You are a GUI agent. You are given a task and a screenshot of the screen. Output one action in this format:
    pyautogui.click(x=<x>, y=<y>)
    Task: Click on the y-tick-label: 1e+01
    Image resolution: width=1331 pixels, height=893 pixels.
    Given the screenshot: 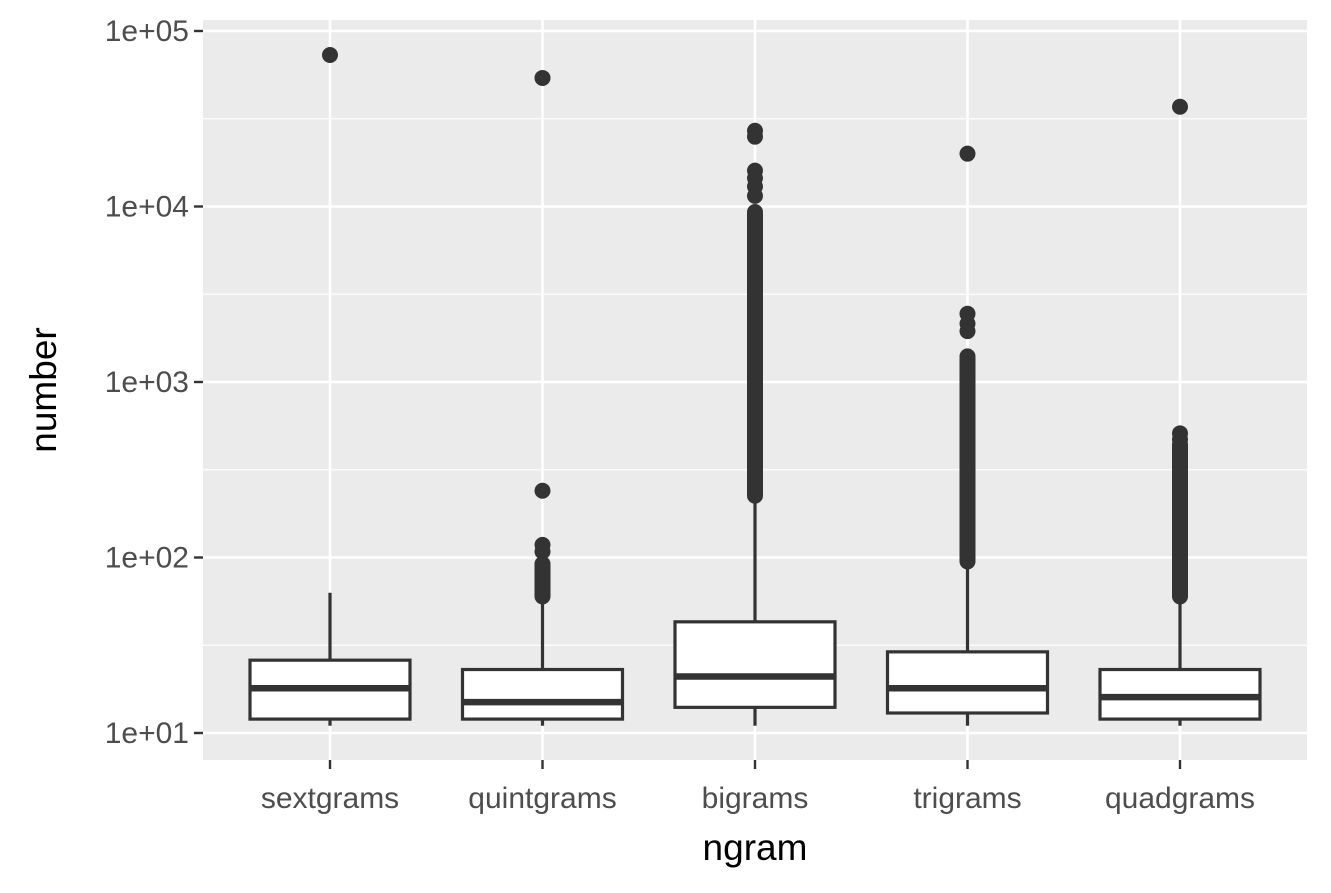 What is the action you would take?
    pyautogui.click(x=147, y=733)
    